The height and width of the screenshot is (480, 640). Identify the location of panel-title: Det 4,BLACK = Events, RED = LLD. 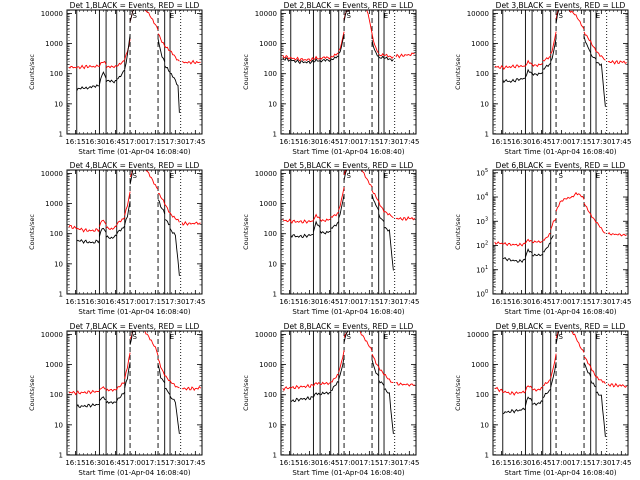
(135, 165).